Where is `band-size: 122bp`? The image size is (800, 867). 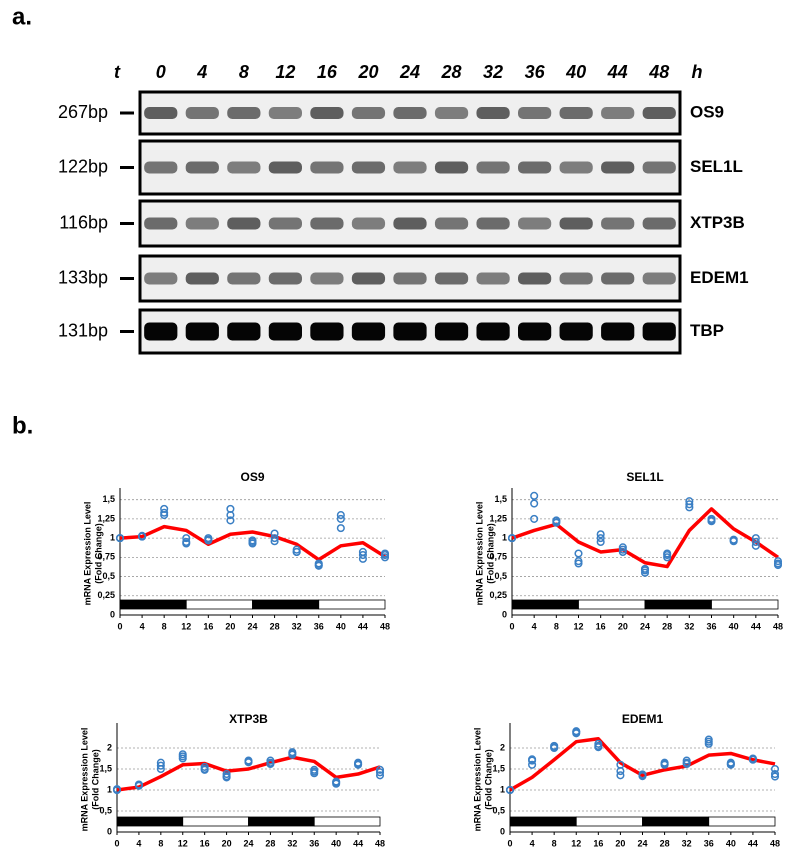 band-size: 122bp is located at coordinates (83, 166).